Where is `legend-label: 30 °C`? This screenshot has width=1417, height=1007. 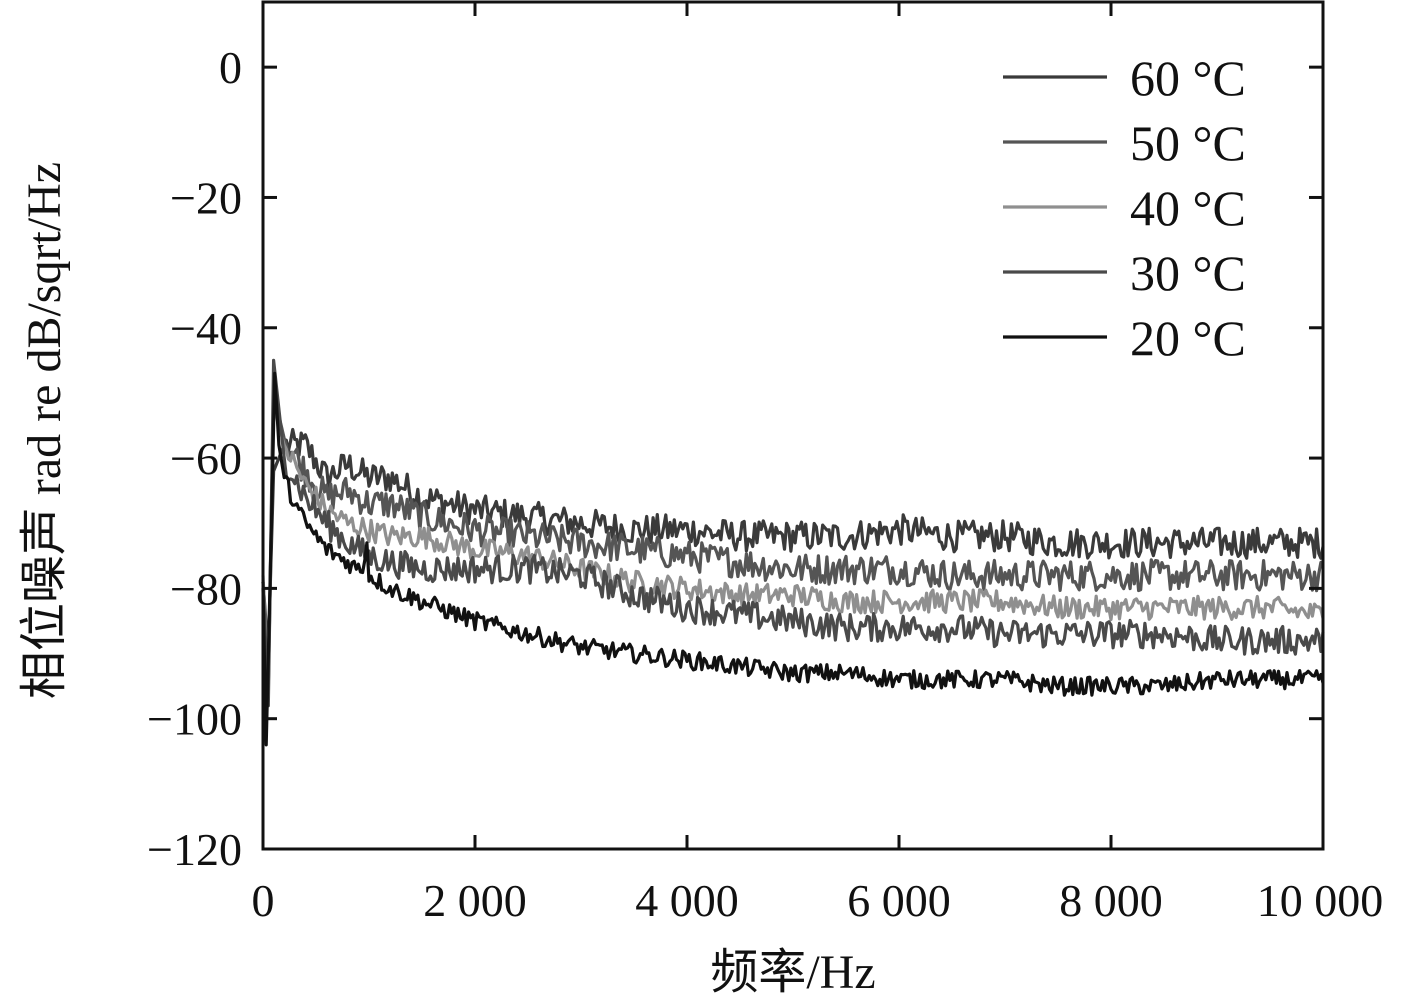
legend-label: 30 °C is located at coordinates (1188, 273).